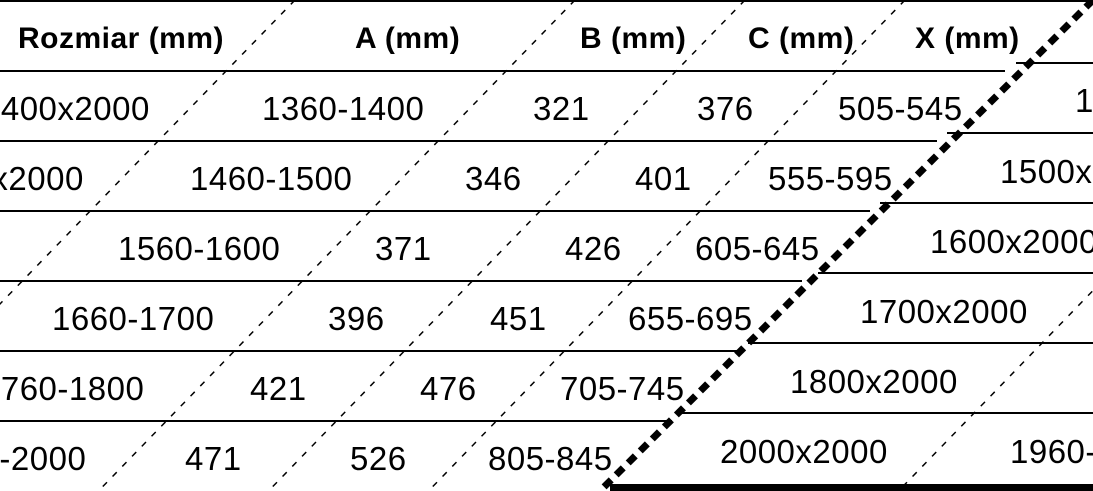 The height and width of the screenshot is (491, 1093). Describe the element at coordinates (561, 108) in the screenshot. I see `cell-b: 321` at that location.